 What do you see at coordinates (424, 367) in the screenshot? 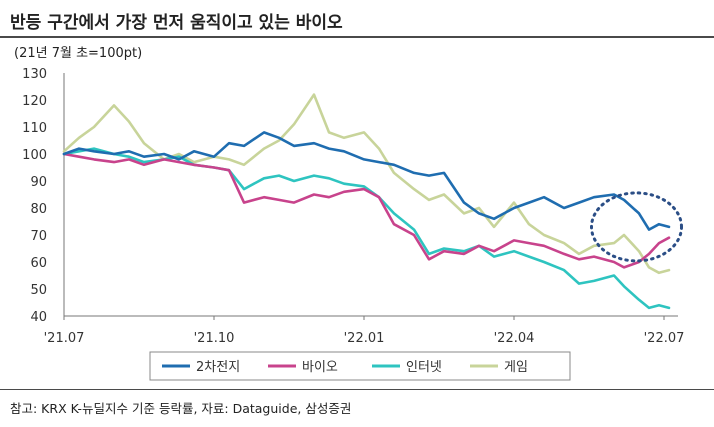
I see `legend-label-2: 인터넷` at bounding box center [424, 367].